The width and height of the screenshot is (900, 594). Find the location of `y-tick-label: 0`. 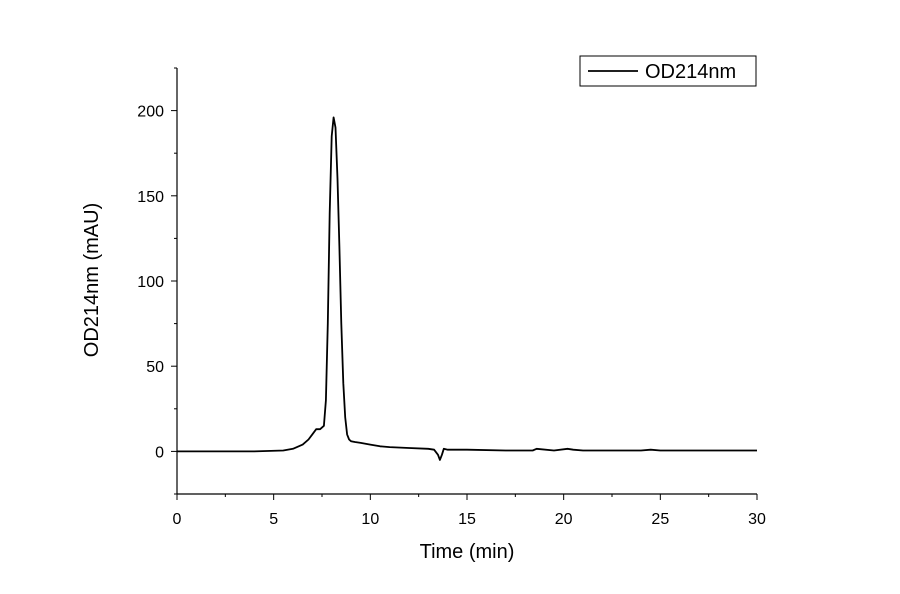

y-tick-label: 0 is located at coordinates (159, 452).